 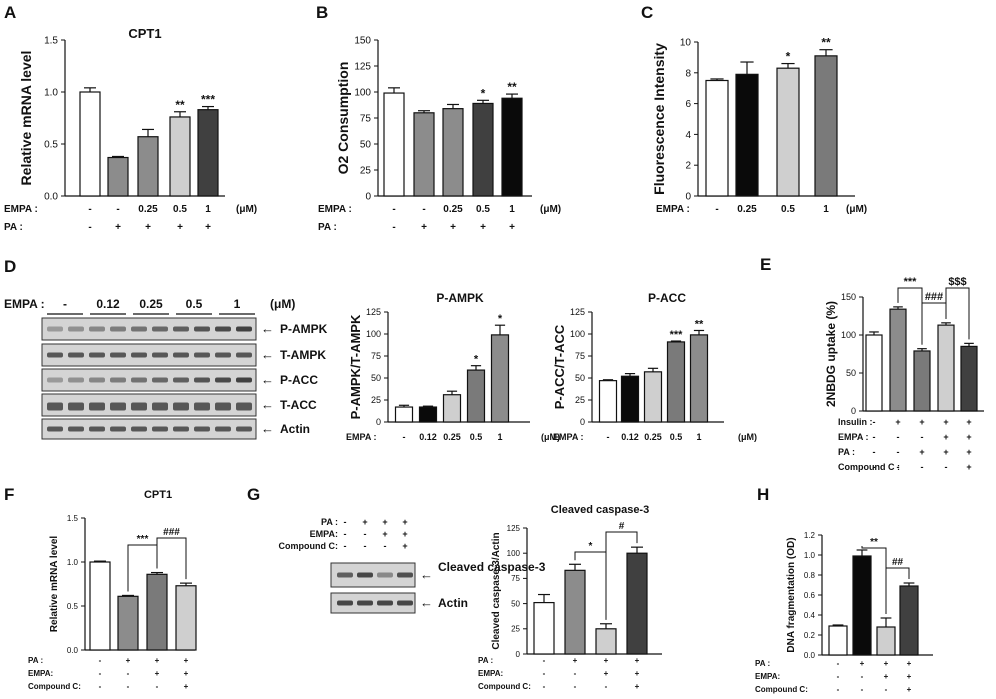 What do you see at coordinates (788, 57) in the screenshot?
I see `significance-label: *` at bounding box center [788, 57].